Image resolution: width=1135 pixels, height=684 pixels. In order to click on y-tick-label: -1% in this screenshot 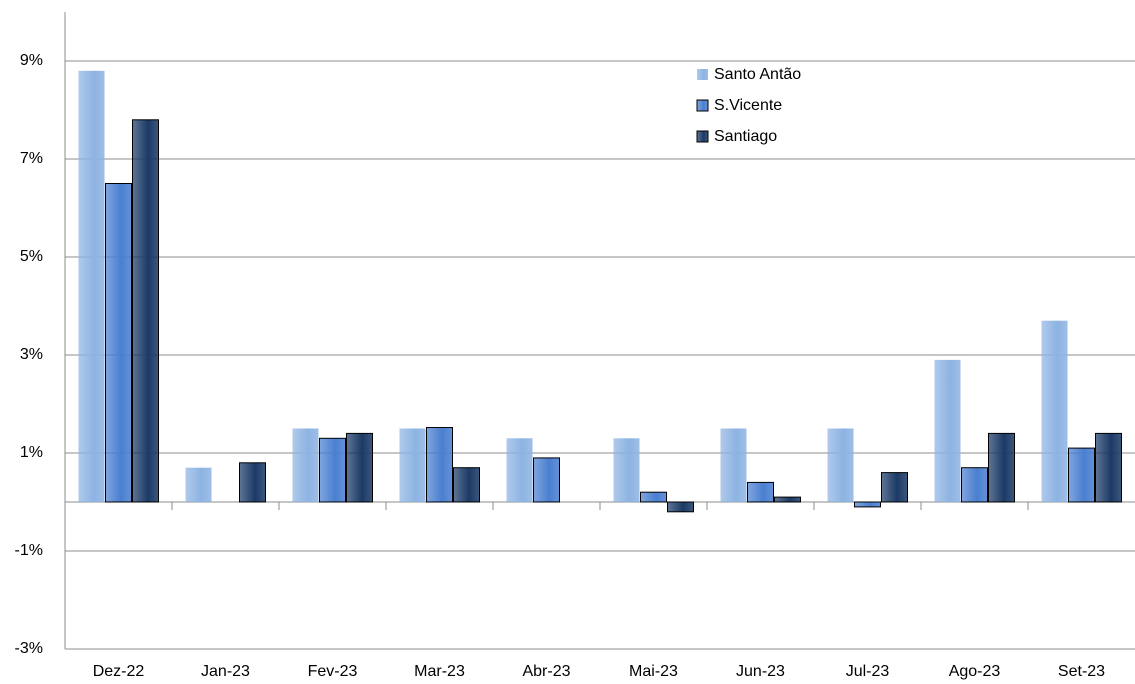, I will do `click(29, 550)`.